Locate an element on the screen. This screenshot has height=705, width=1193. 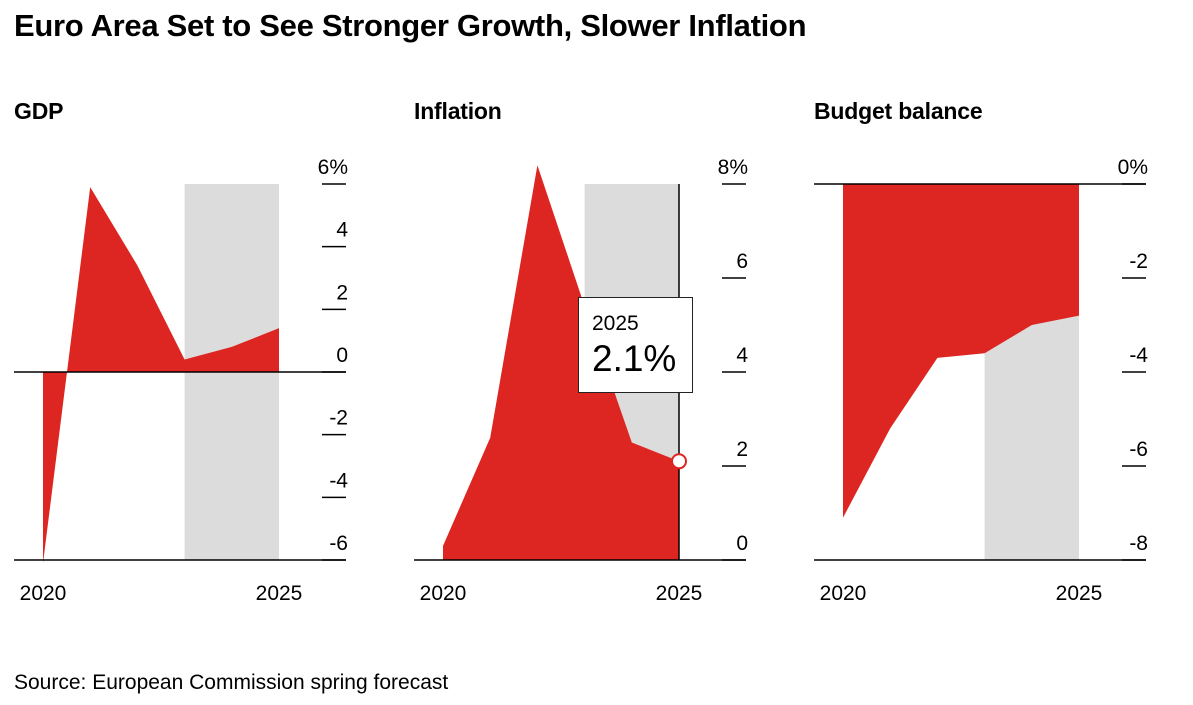
highlight-marker is located at coordinates (679, 461).